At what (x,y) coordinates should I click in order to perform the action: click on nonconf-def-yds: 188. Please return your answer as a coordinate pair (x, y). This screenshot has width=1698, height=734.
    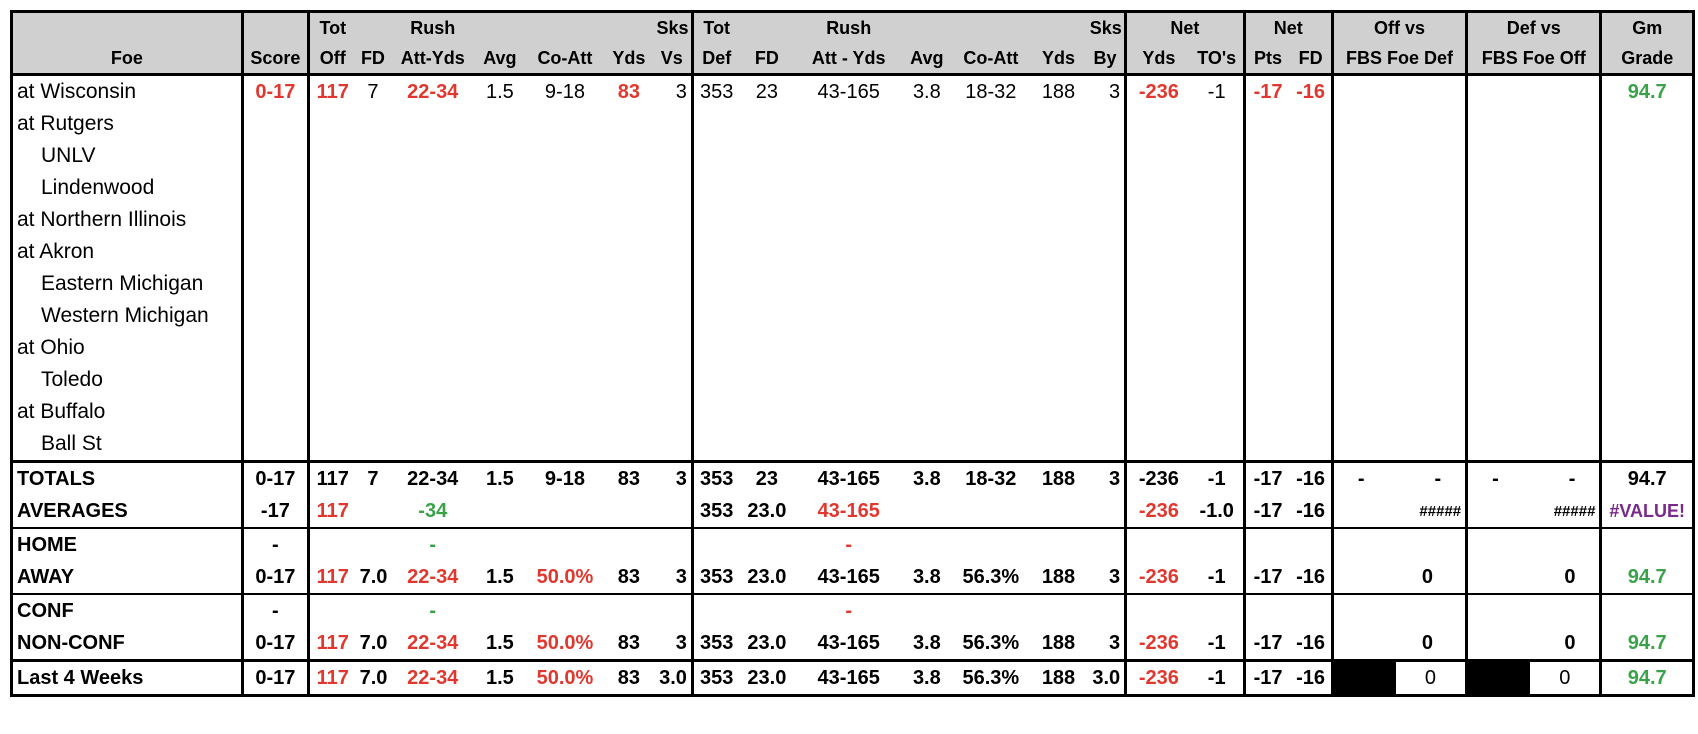
    Looking at the image, I should click on (1058, 642).